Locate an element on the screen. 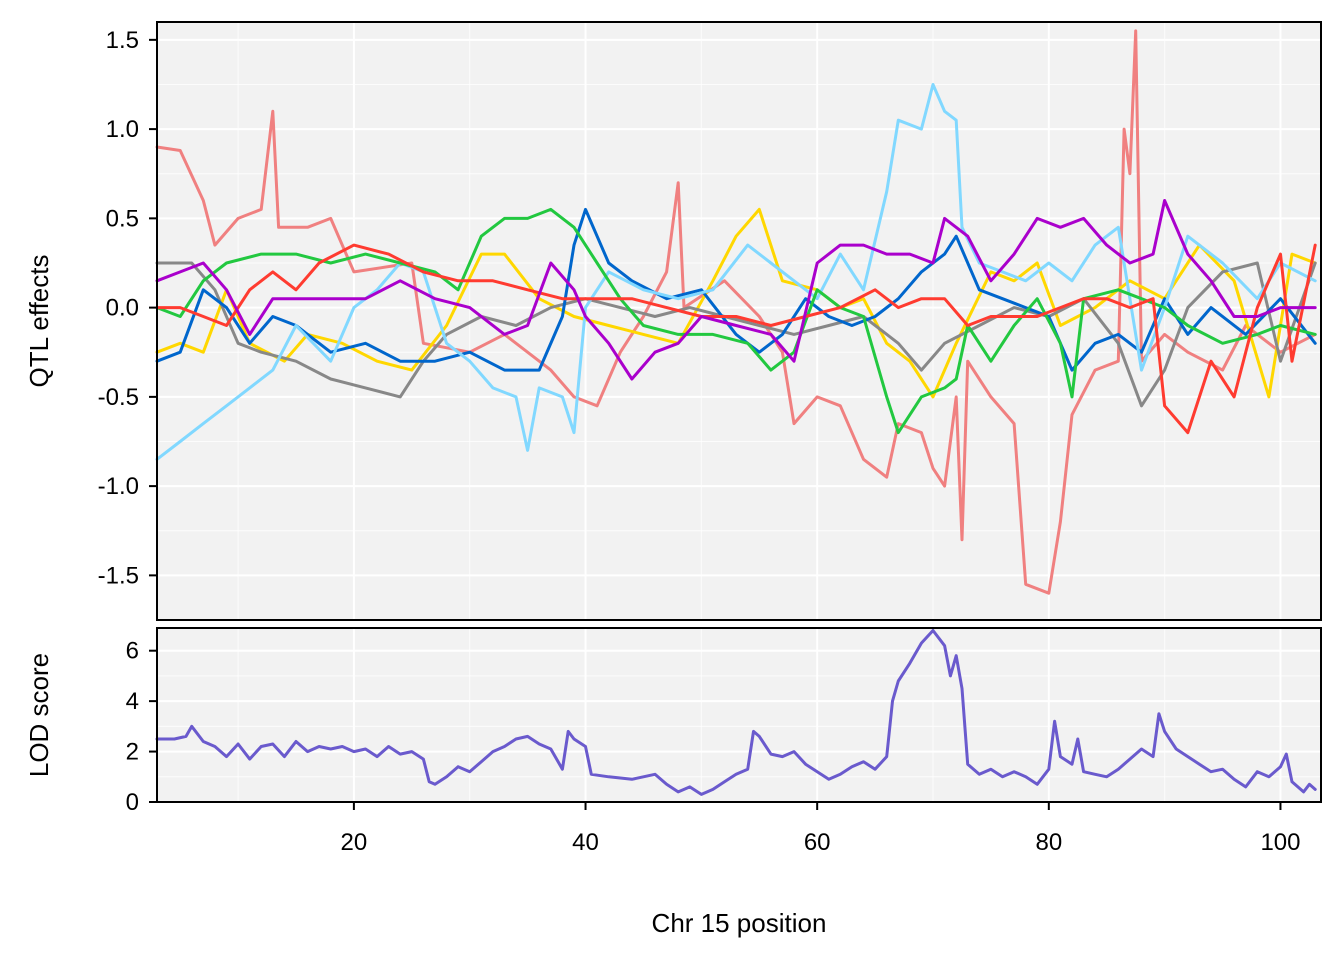 Image resolution: width=1344 pixels, height=960 pixels. x-tick-label: 100 is located at coordinates (1280, 842).